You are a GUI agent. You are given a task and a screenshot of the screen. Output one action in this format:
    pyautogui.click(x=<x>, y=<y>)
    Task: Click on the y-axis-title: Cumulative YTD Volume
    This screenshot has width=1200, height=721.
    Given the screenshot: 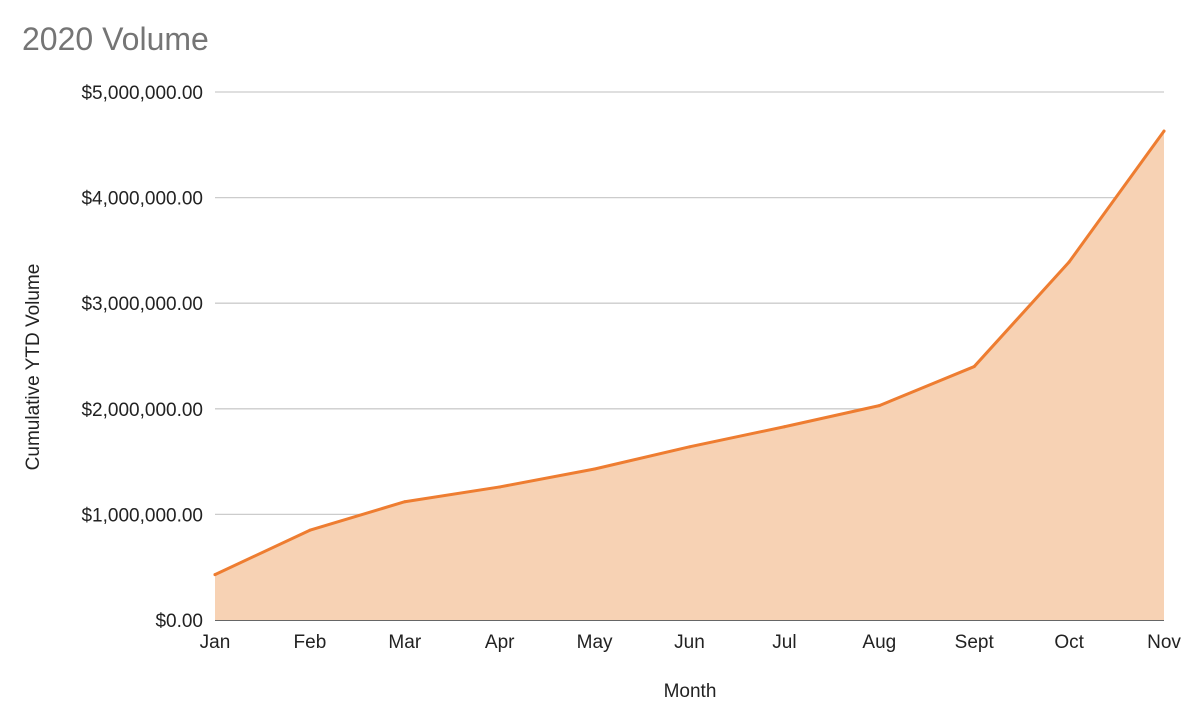 What is the action you would take?
    pyautogui.click(x=33, y=367)
    